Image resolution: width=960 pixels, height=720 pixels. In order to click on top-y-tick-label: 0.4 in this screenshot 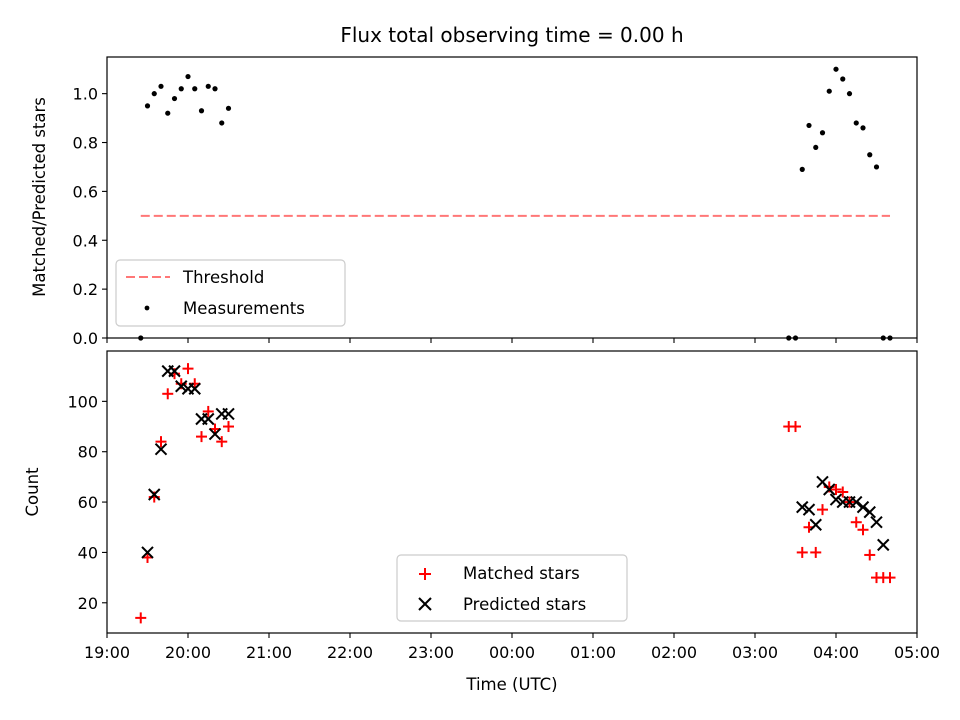, I will do `click(85, 240)`.